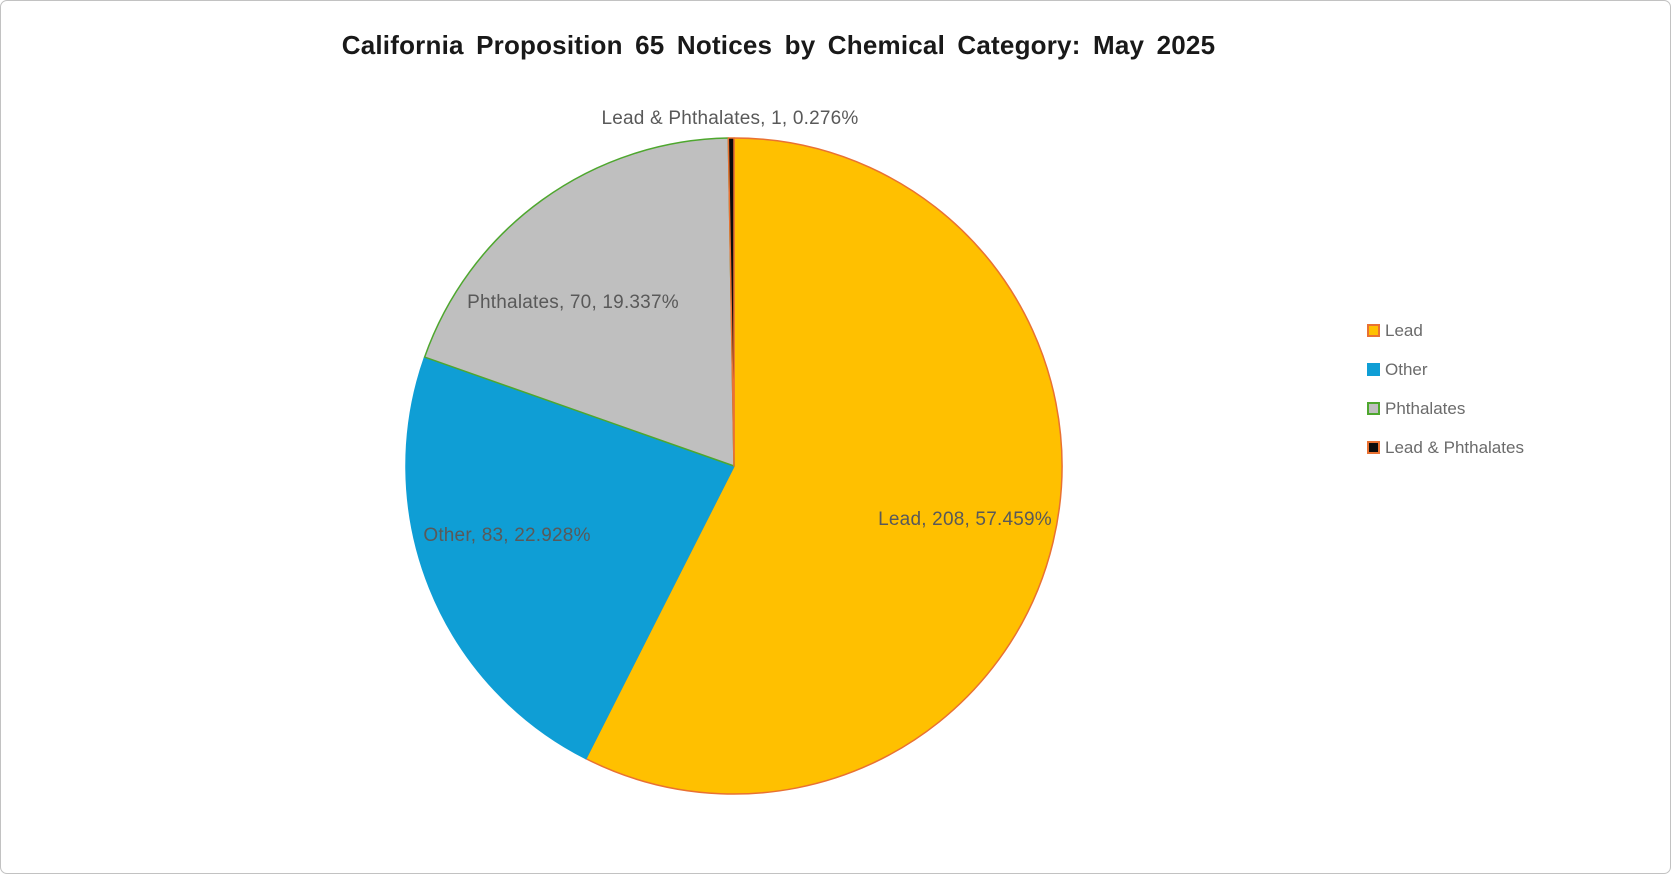 The width and height of the screenshot is (1671, 874). What do you see at coordinates (507, 535) in the screenshot?
I see `data-label-other: Other, 83, 22.928%` at bounding box center [507, 535].